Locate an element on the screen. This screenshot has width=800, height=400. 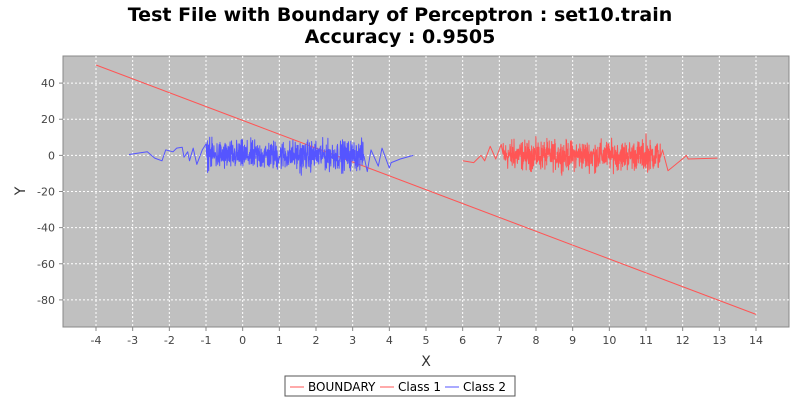
y-tick-label: 0 is located at coordinates (51, 155).